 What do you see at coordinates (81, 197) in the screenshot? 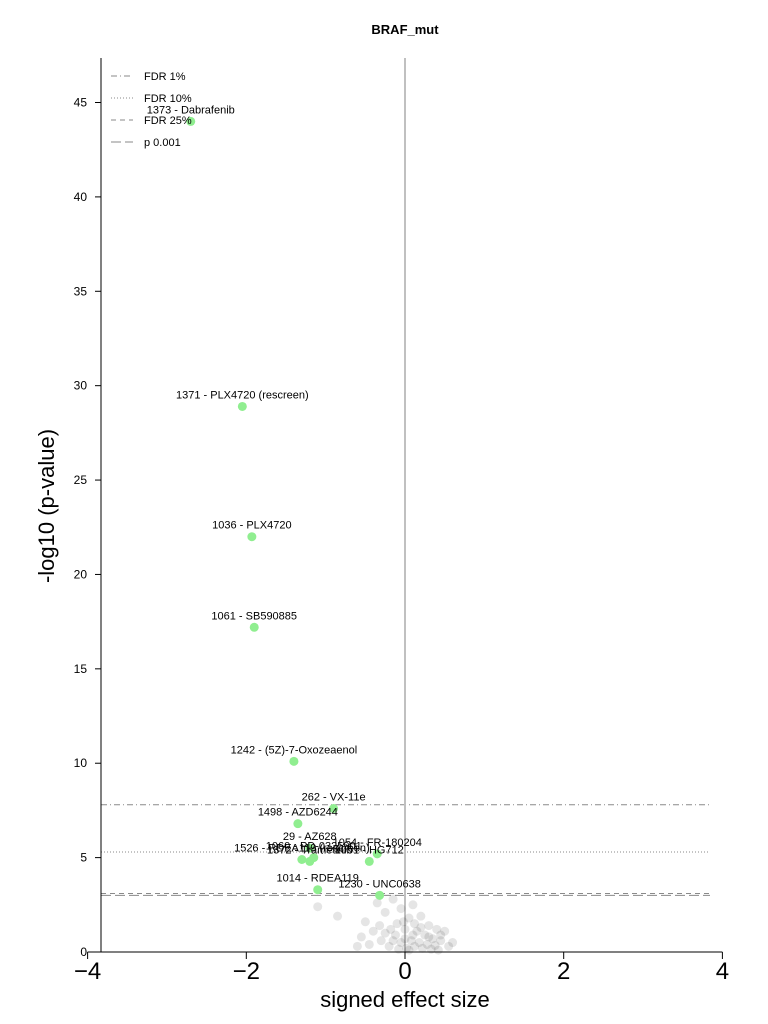
I see `y-tick-label: 40` at bounding box center [81, 197].